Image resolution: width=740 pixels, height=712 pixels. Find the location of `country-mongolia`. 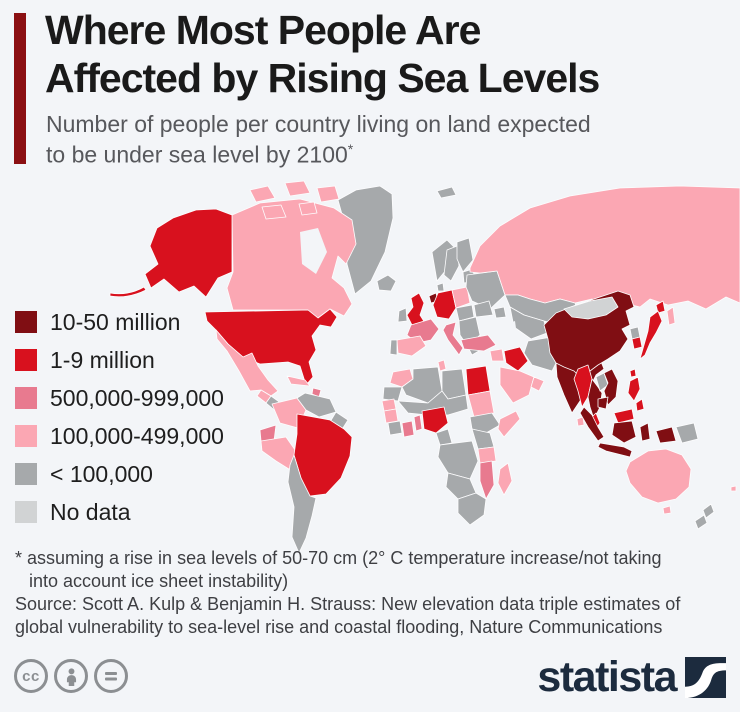

country-mongolia is located at coordinates (591, 308).